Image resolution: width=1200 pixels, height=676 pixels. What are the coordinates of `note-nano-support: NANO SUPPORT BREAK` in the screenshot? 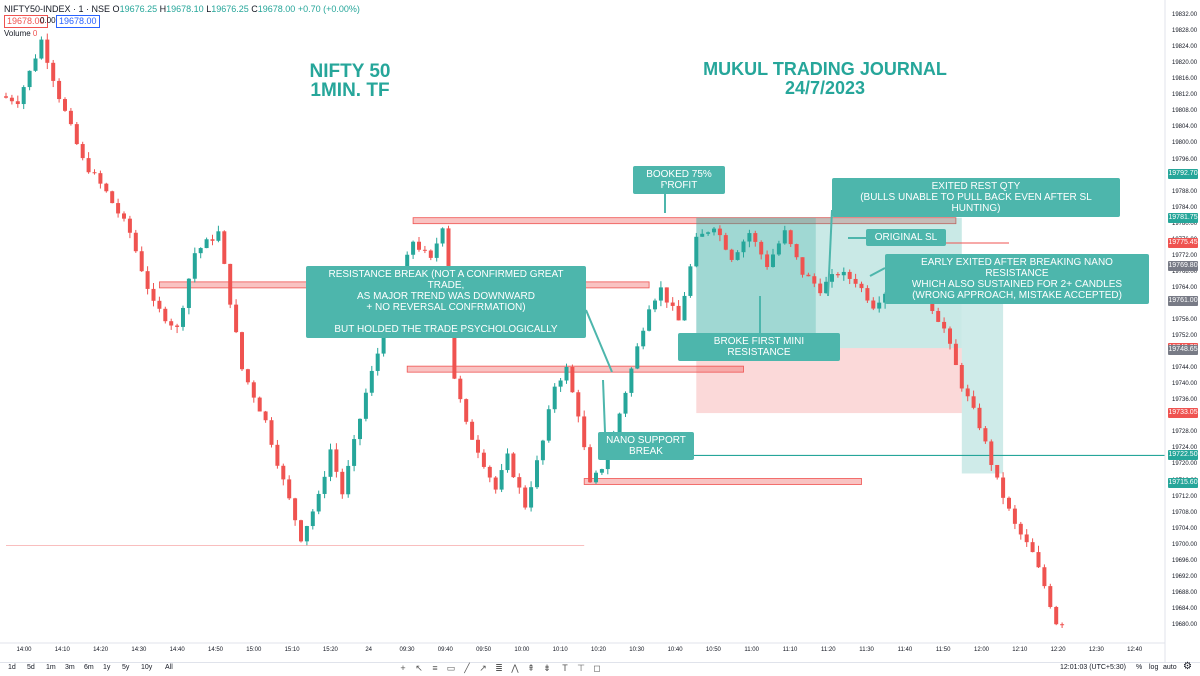 It's located at (646, 446).